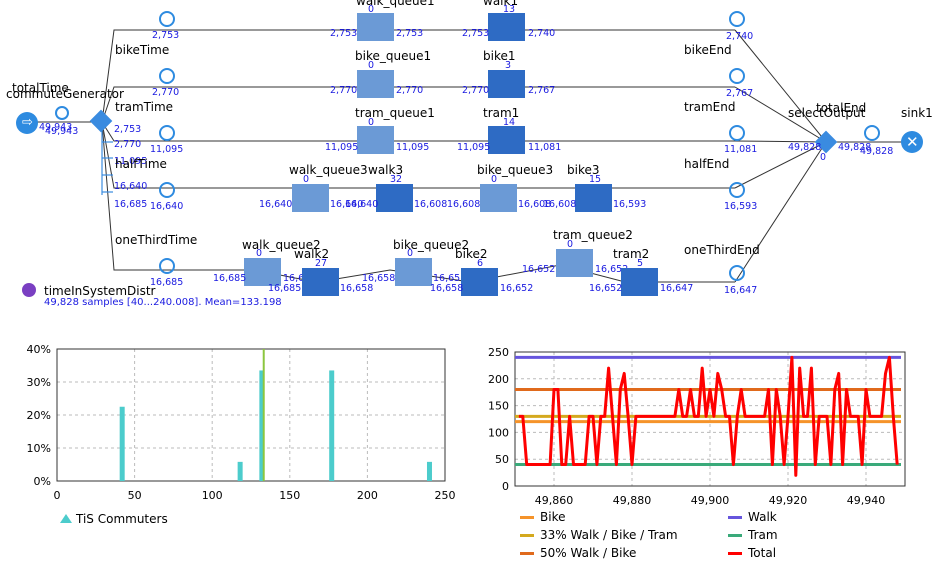 The height and width of the screenshot is (564, 937). I want to click on walk-queue3-in: 16,640, so click(276, 204).